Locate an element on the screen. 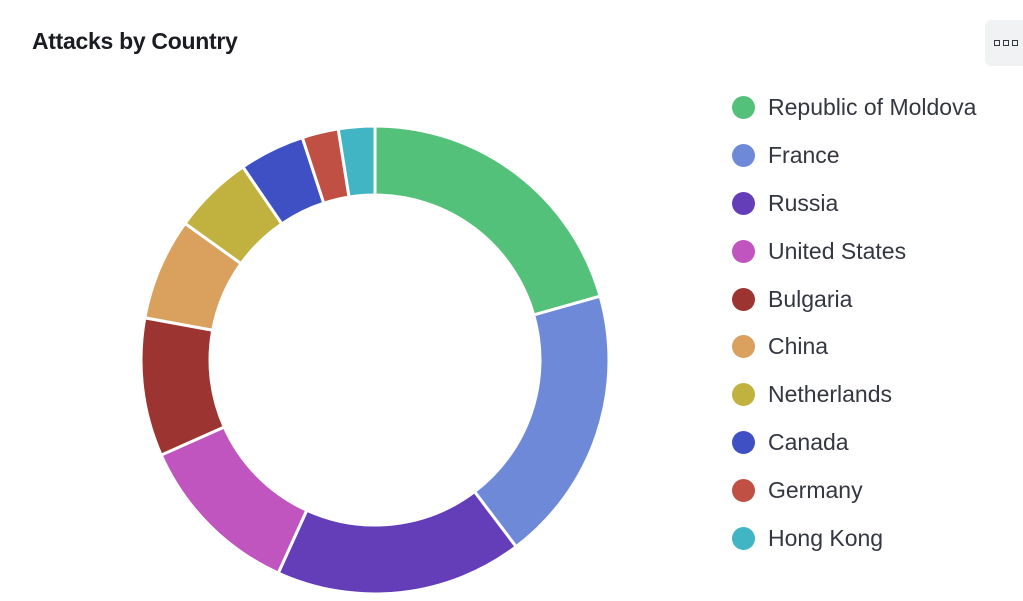  legend-item-russia: Russia is located at coordinates (854, 204).